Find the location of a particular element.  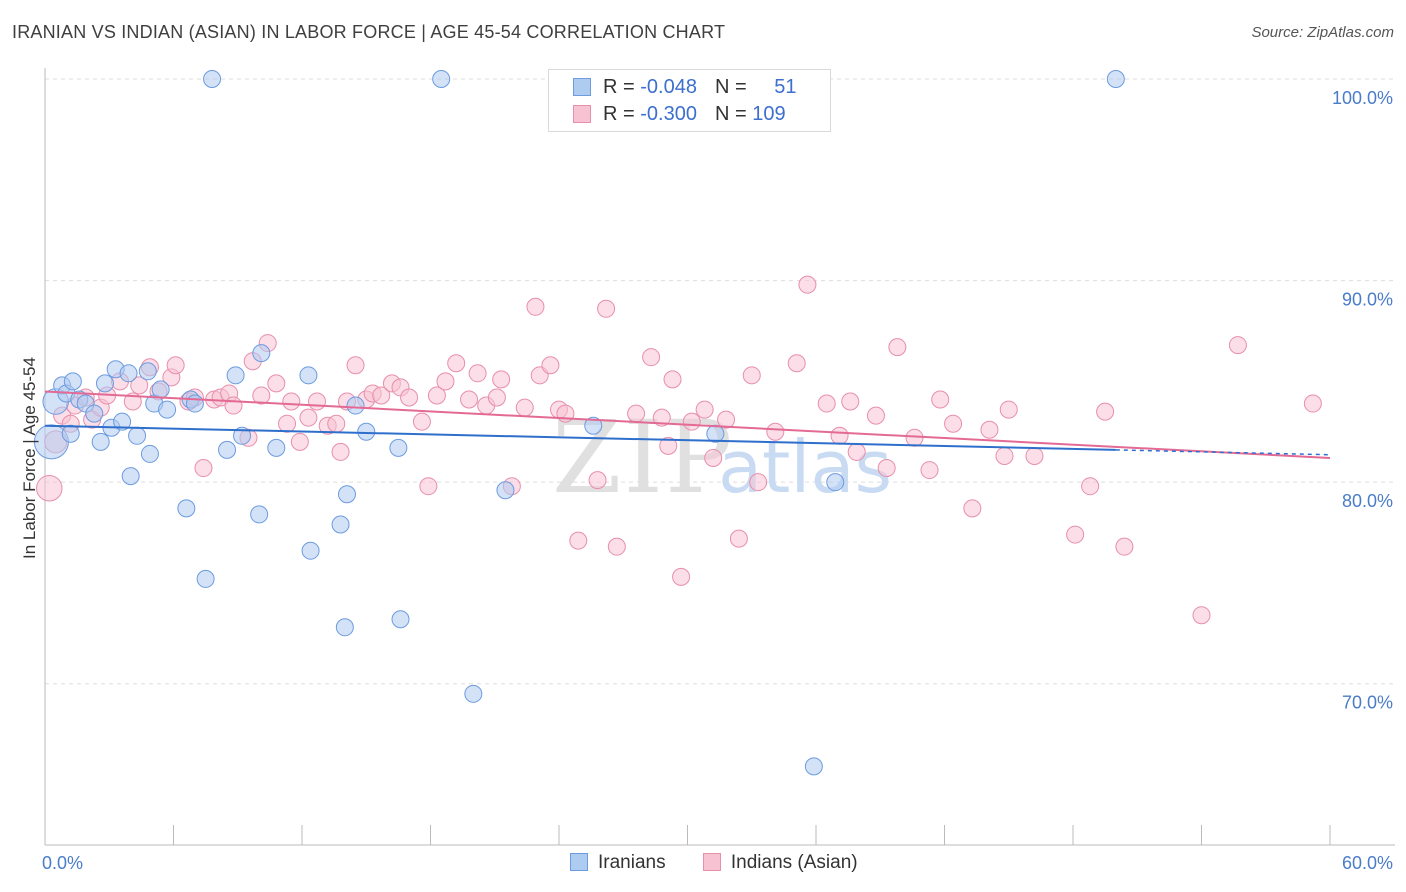

indian-trend-line is located at coordinates (687, 424).